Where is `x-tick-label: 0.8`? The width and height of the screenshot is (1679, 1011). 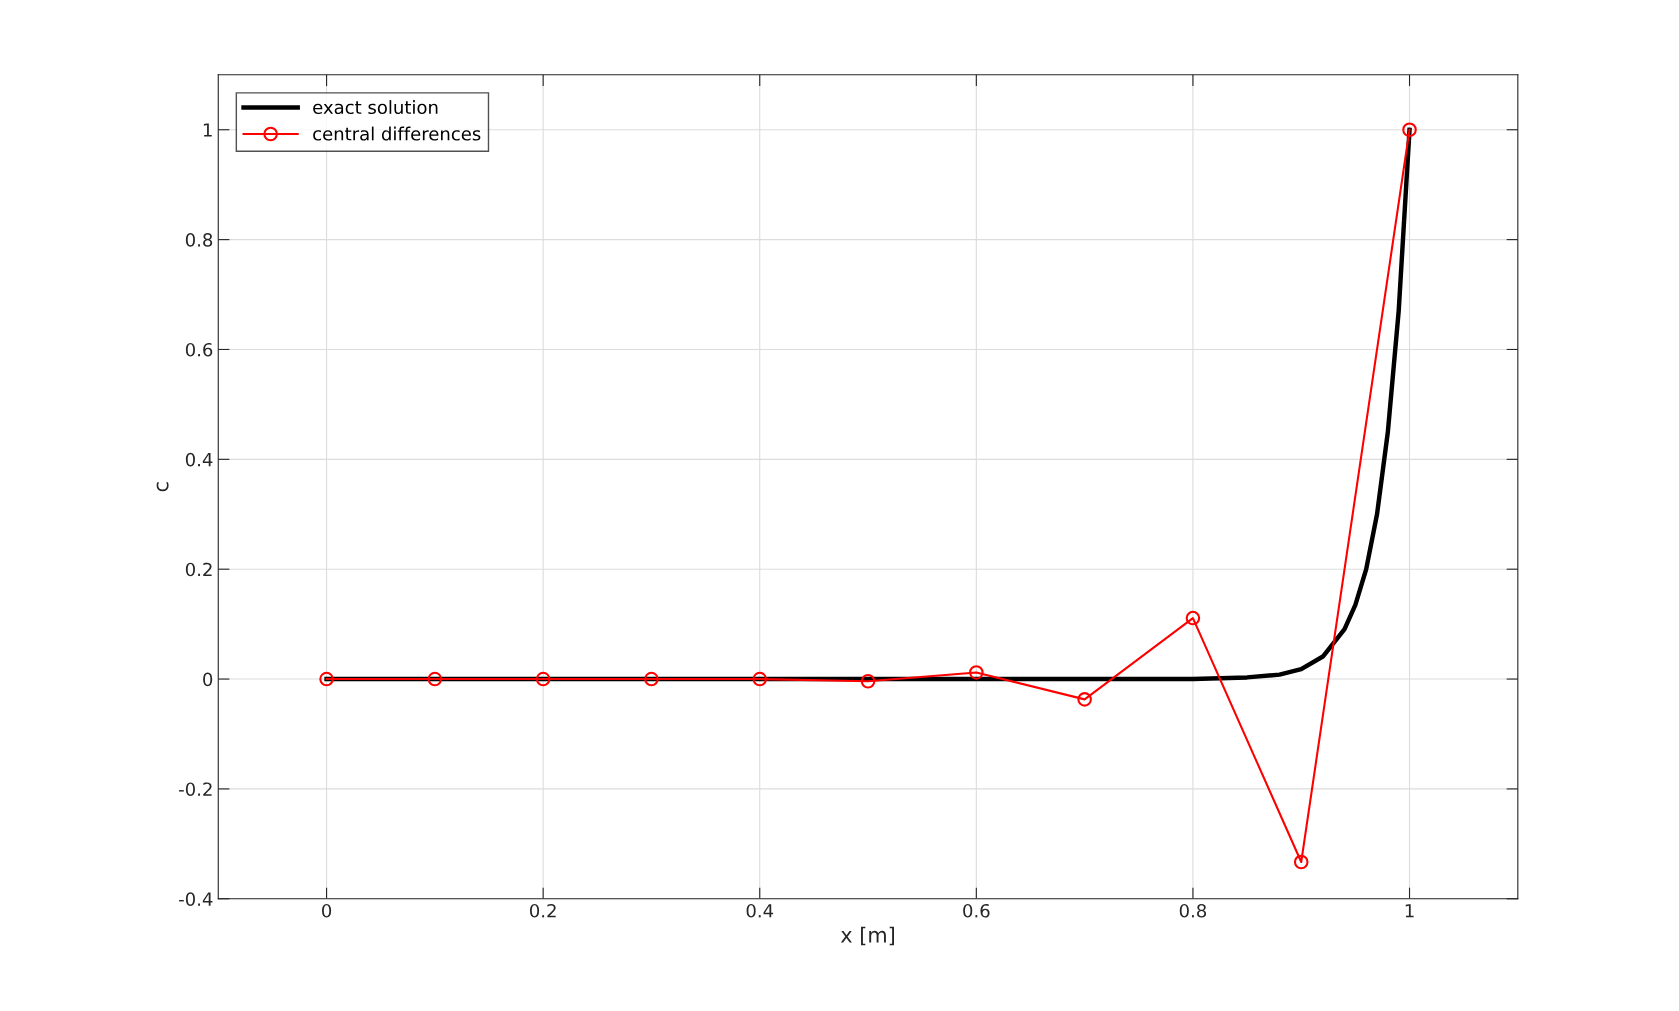
x-tick-label: 0.8 is located at coordinates (1193, 910).